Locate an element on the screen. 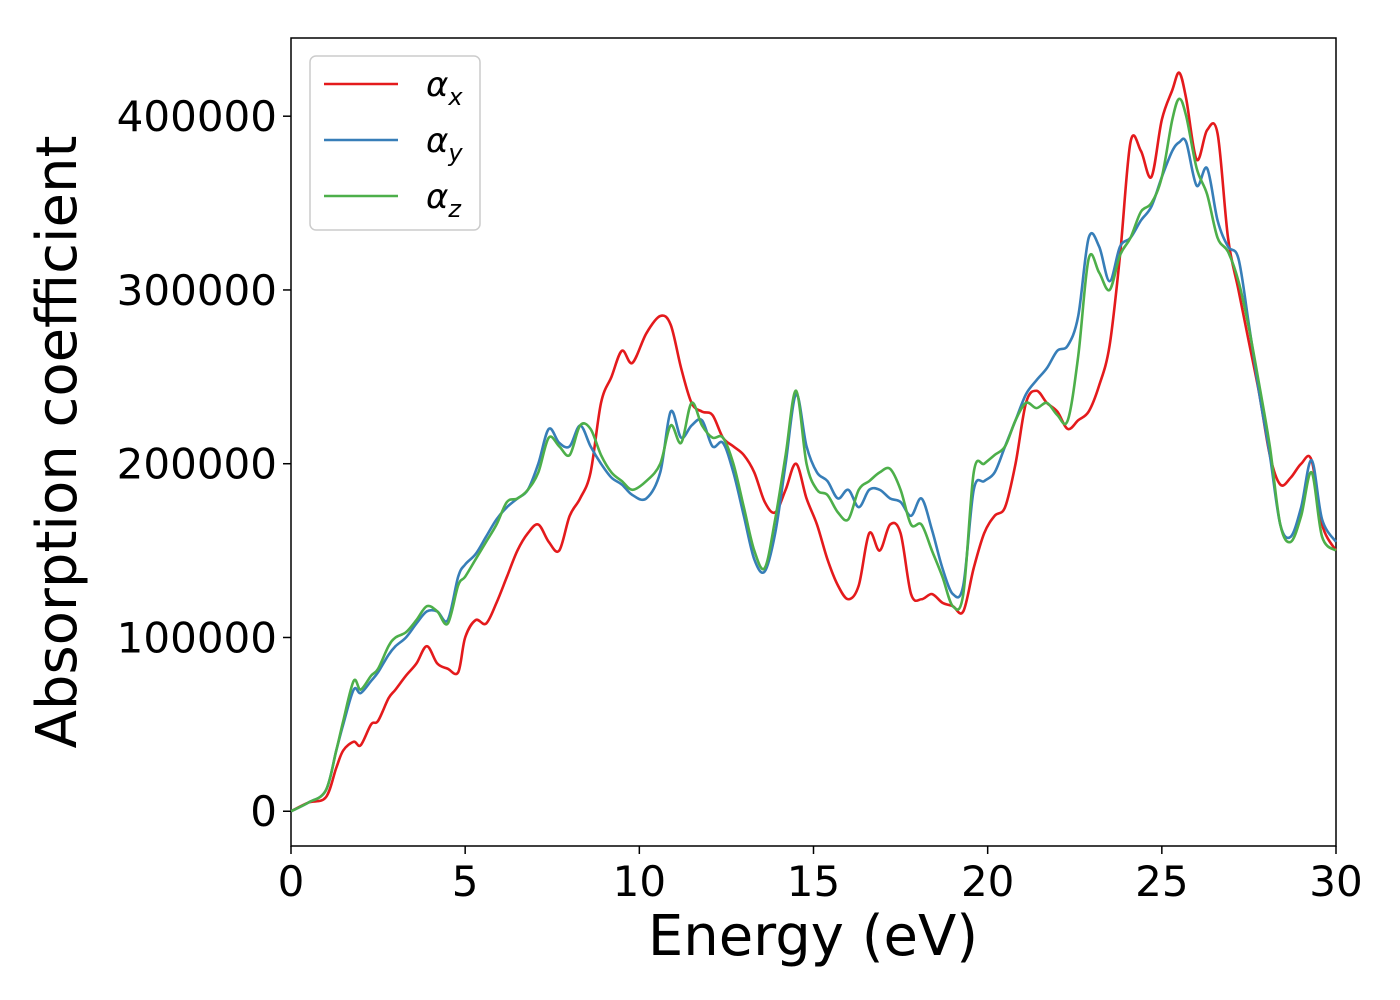 This screenshot has width=1400, height=1000. x-tick-label: 15 is located at coordinates (813, 881).